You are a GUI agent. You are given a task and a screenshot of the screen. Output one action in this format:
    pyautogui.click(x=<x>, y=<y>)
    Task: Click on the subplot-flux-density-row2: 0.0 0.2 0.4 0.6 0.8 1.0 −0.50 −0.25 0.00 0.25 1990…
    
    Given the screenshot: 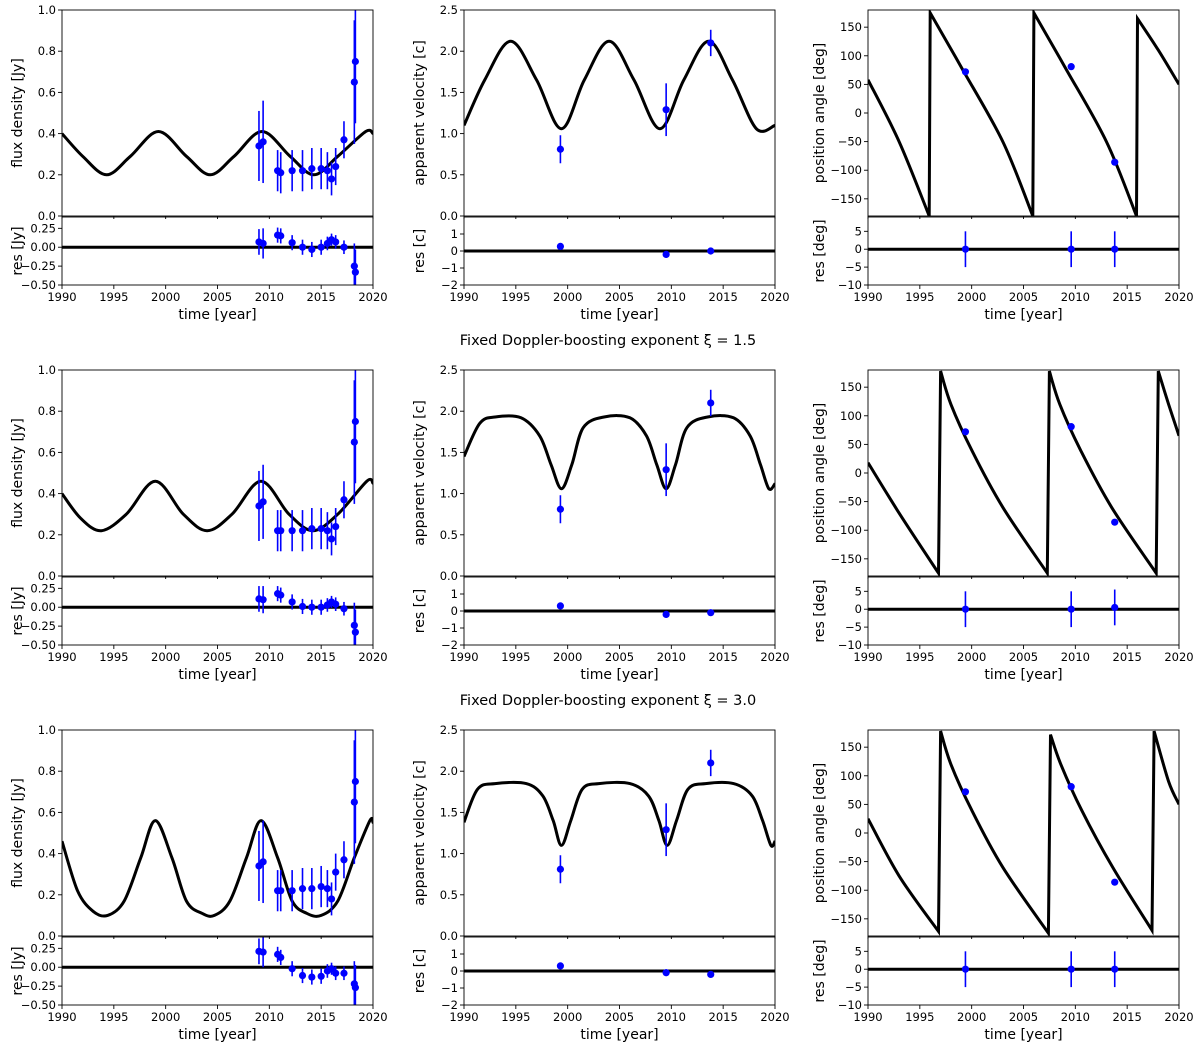 What is the action you would take?
    pyautogui.click(x=199, y=523)
    